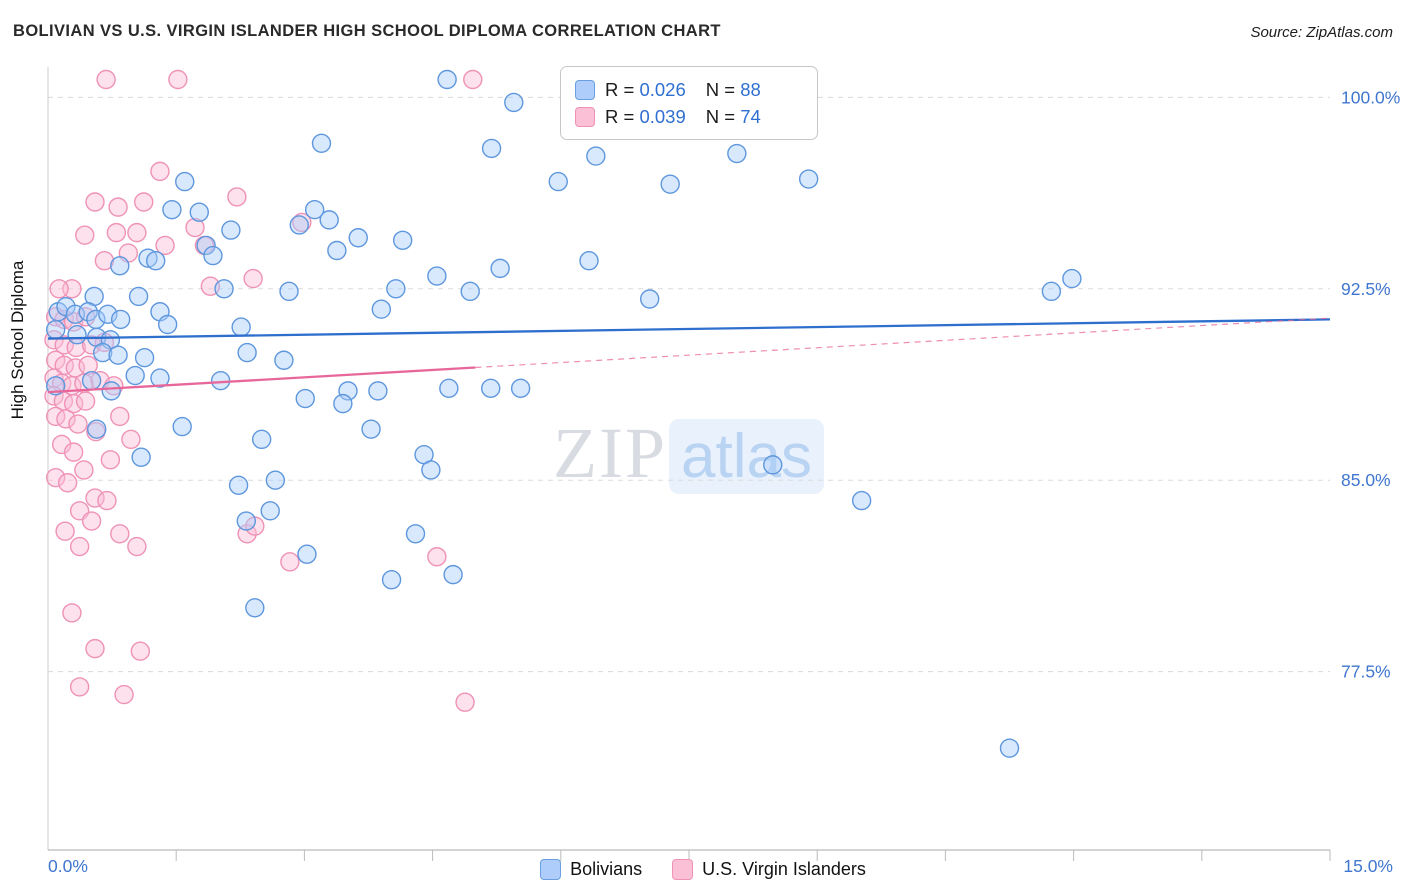  Describe the element at coordinates (746, 456) in the screenshot. I see `watermark-atlas: atlas` at that location.